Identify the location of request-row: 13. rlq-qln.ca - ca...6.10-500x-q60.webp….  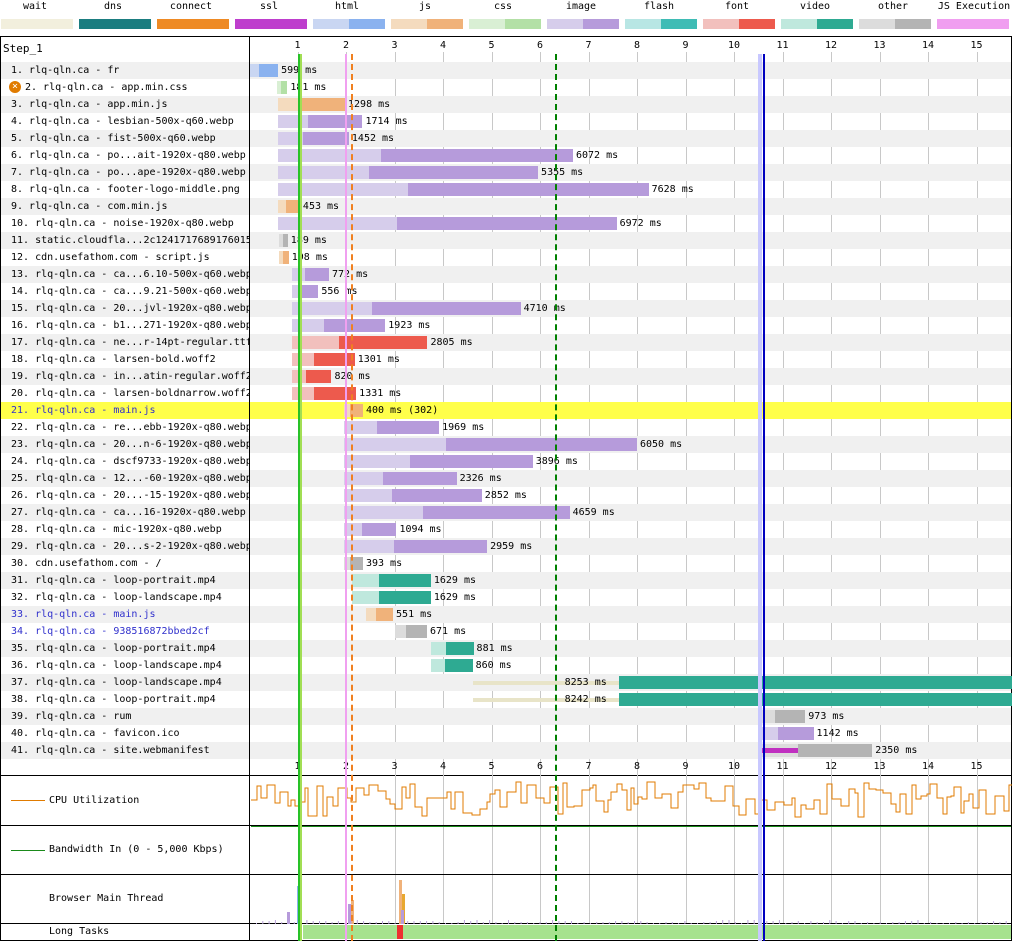
(506, 274).